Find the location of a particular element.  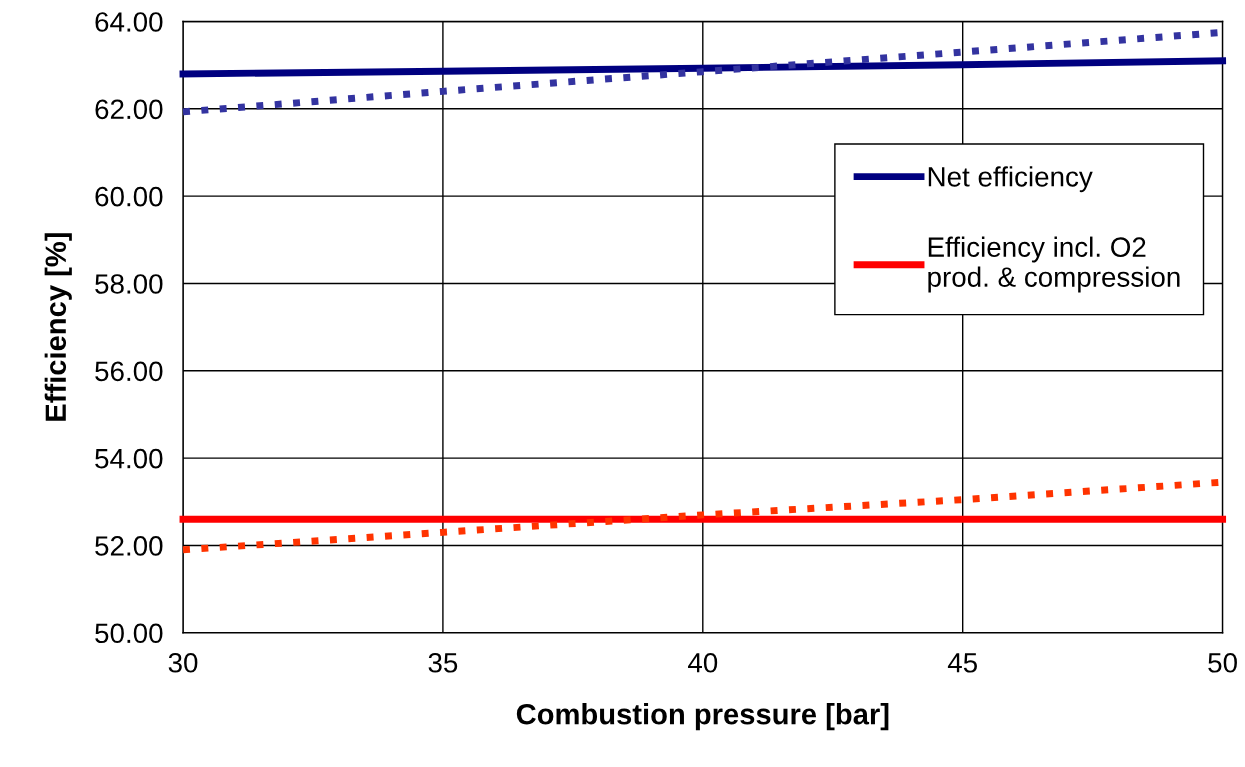

y-tick-label: 52.00 is located at coordinates (129, 546).